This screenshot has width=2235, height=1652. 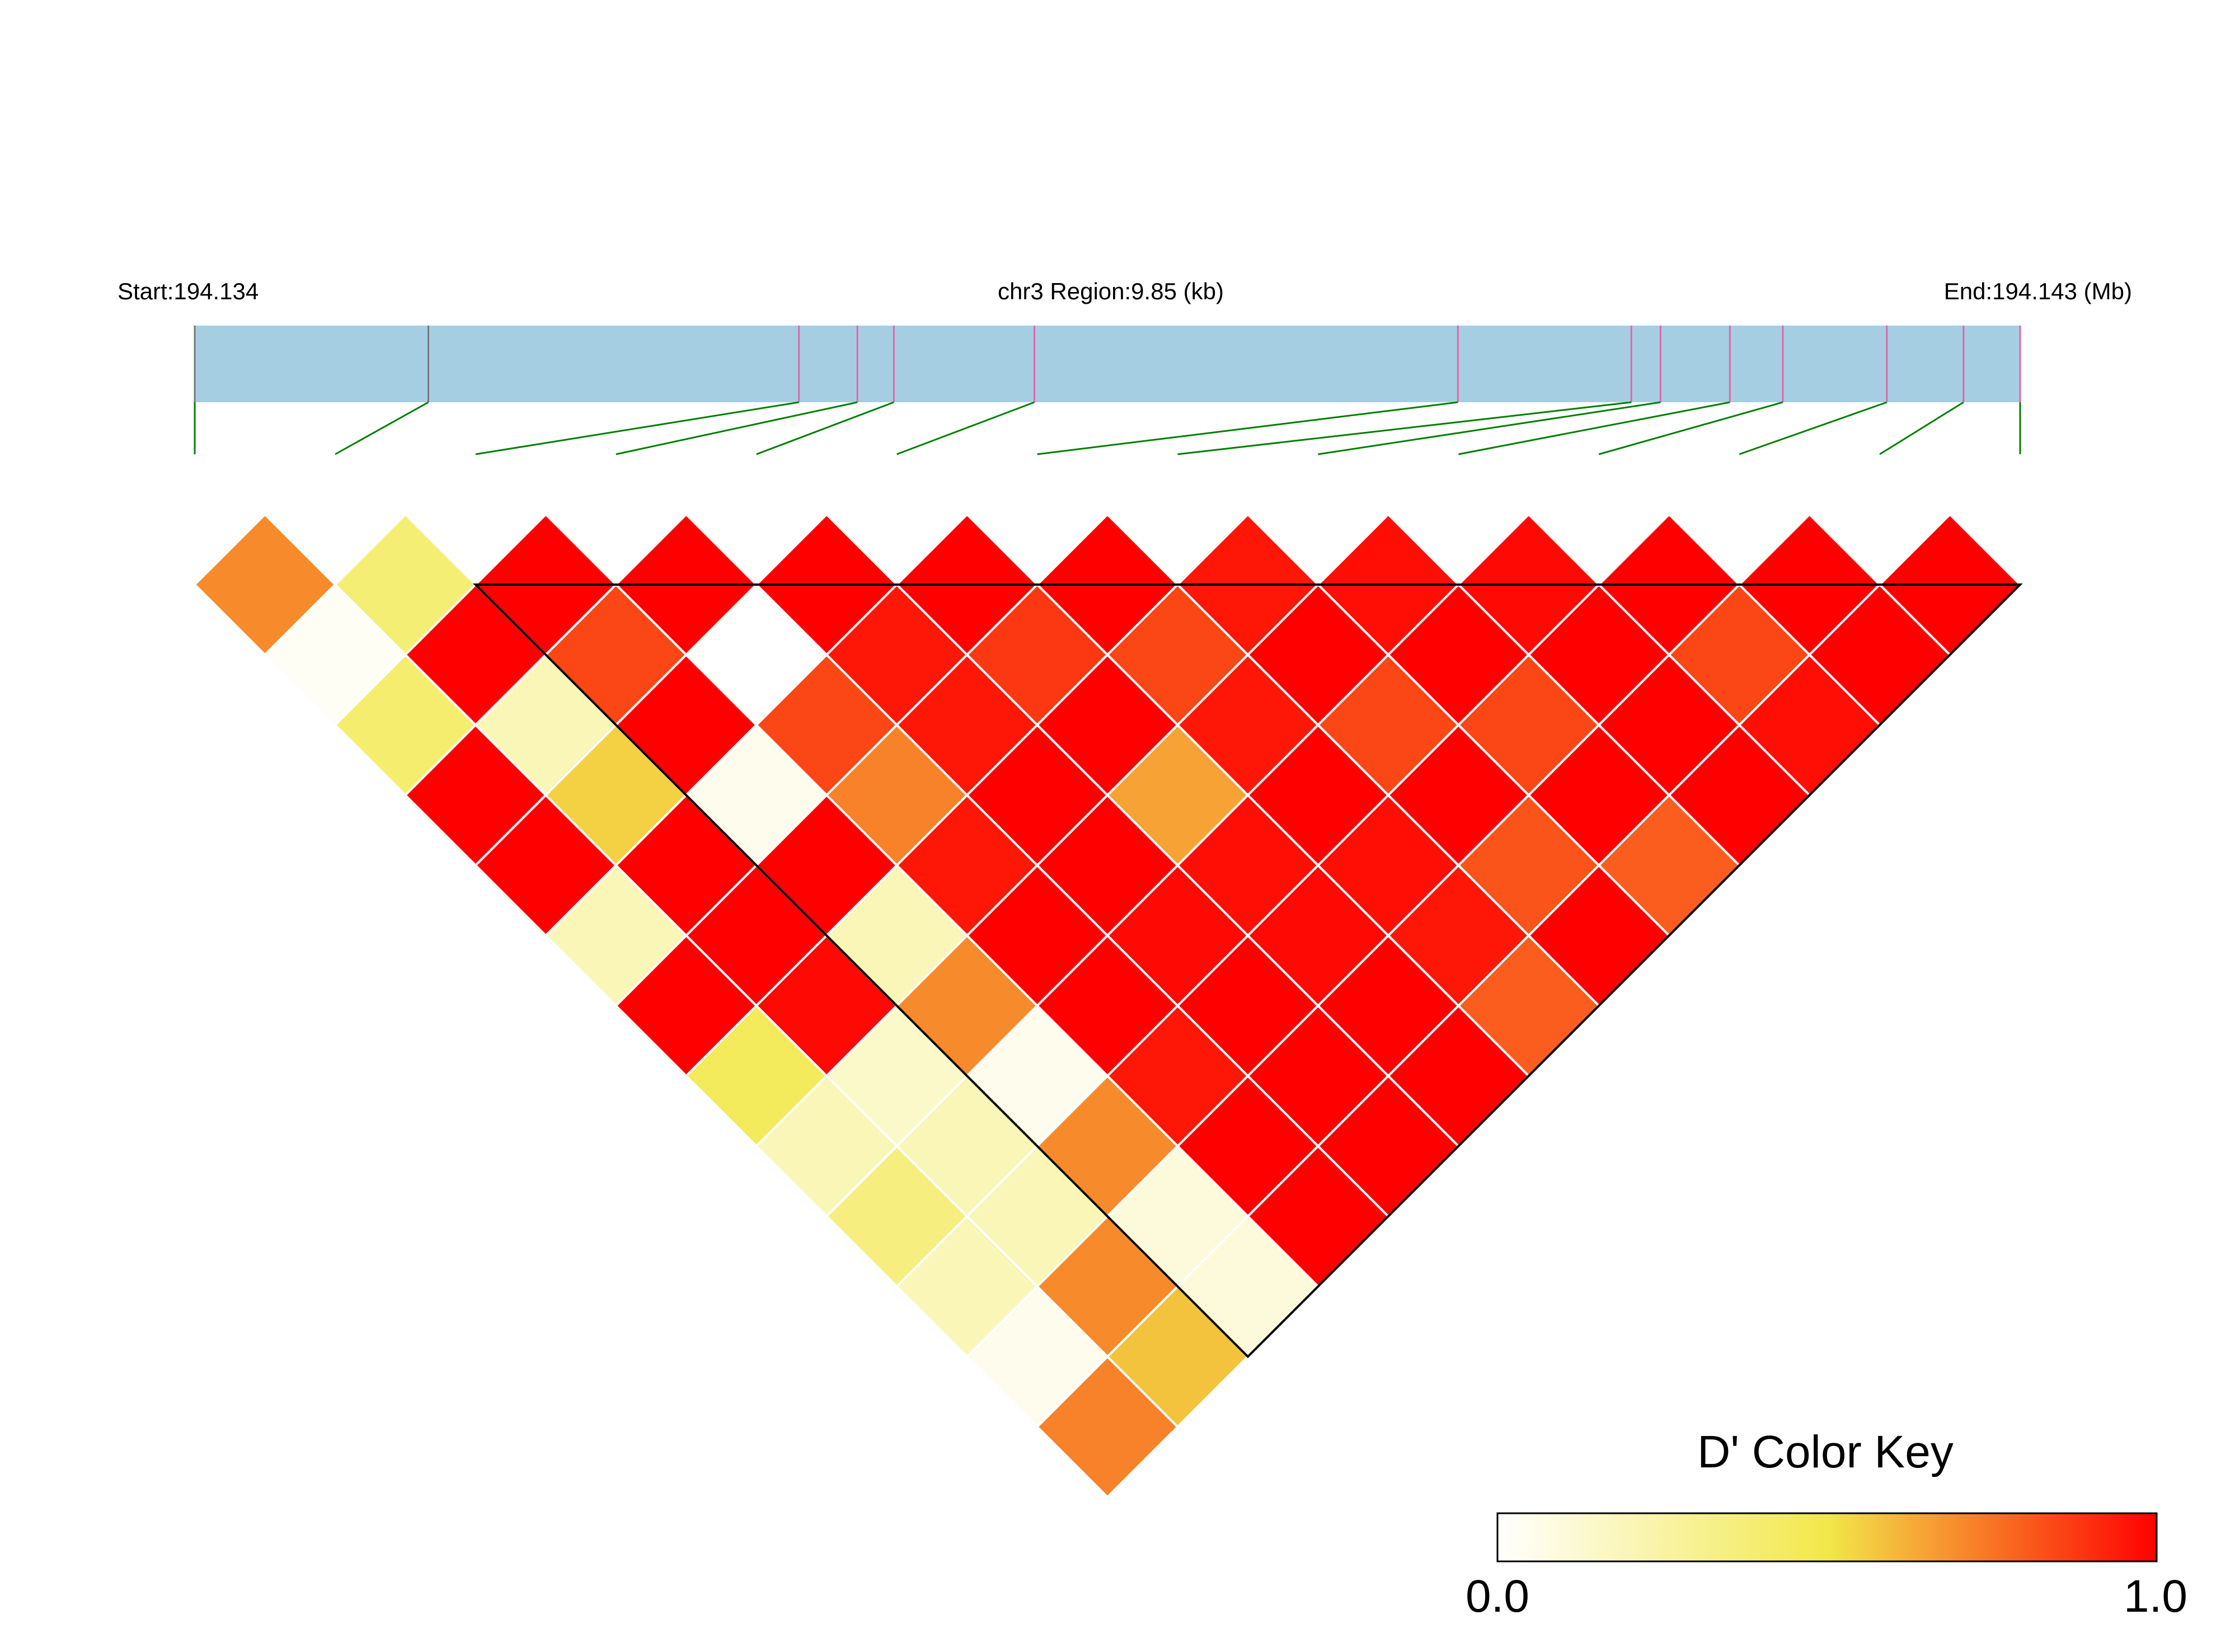 I want to click on snp-tick-group, so click(x=1107, y=364).